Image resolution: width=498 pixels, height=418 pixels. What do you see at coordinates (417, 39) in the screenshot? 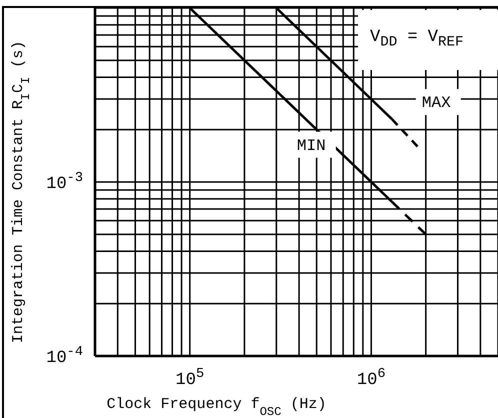
I see `annotation: V$_{DD}$ = V$_{REF}$` at bounding box center [417, 39].